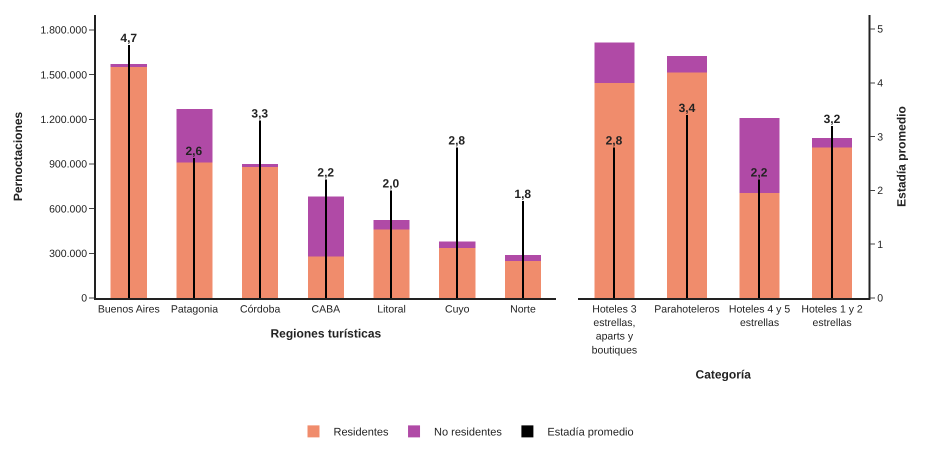 The height and width of the screenshot is (458, 933). I want to click on x-tick-label: Hoteles 1 y 2 estrellas, so click(832, 316).